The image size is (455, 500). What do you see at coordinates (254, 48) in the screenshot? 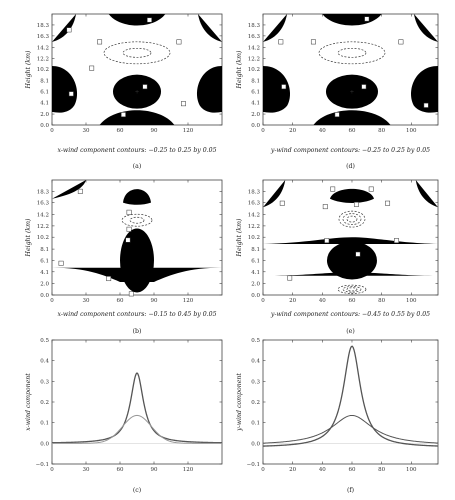
I see `y-tick-label: 14.2` at bounding box center [254, 48].